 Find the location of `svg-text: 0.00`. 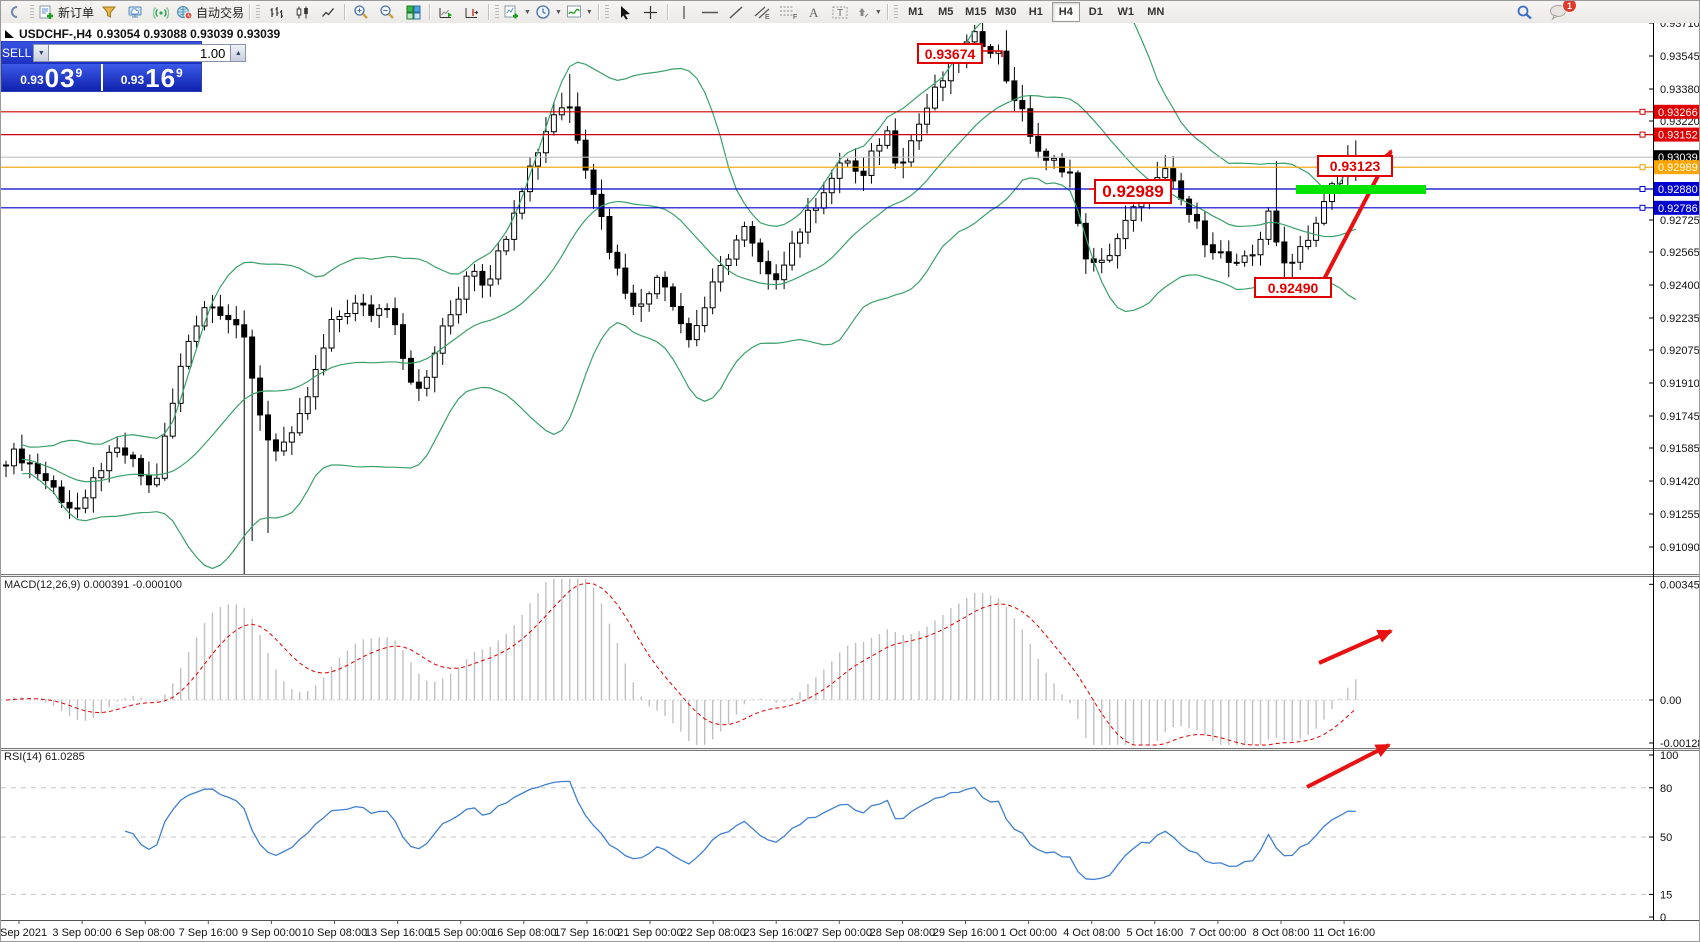

svg-text: 0.00 is located at coordinates (1670, 701).